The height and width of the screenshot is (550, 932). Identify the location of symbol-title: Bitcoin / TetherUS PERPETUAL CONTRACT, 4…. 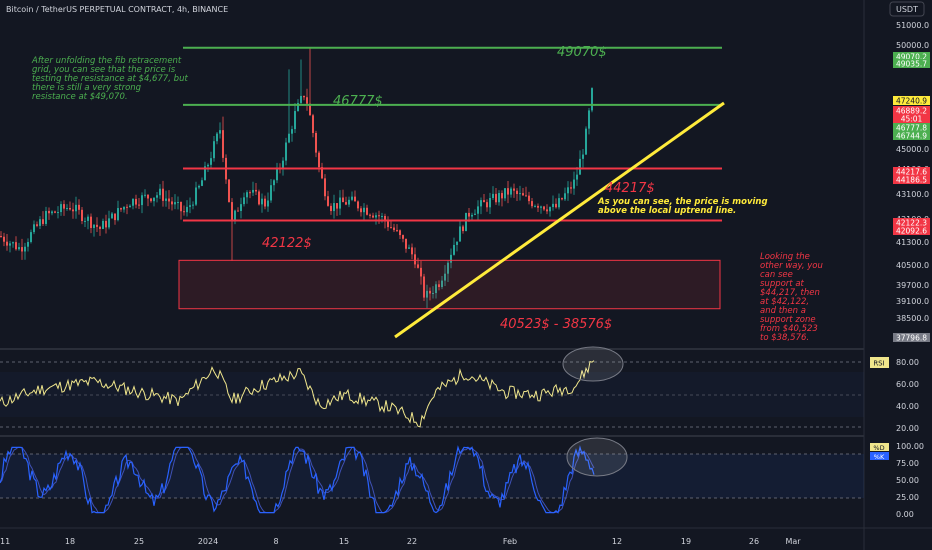
(117, 9).